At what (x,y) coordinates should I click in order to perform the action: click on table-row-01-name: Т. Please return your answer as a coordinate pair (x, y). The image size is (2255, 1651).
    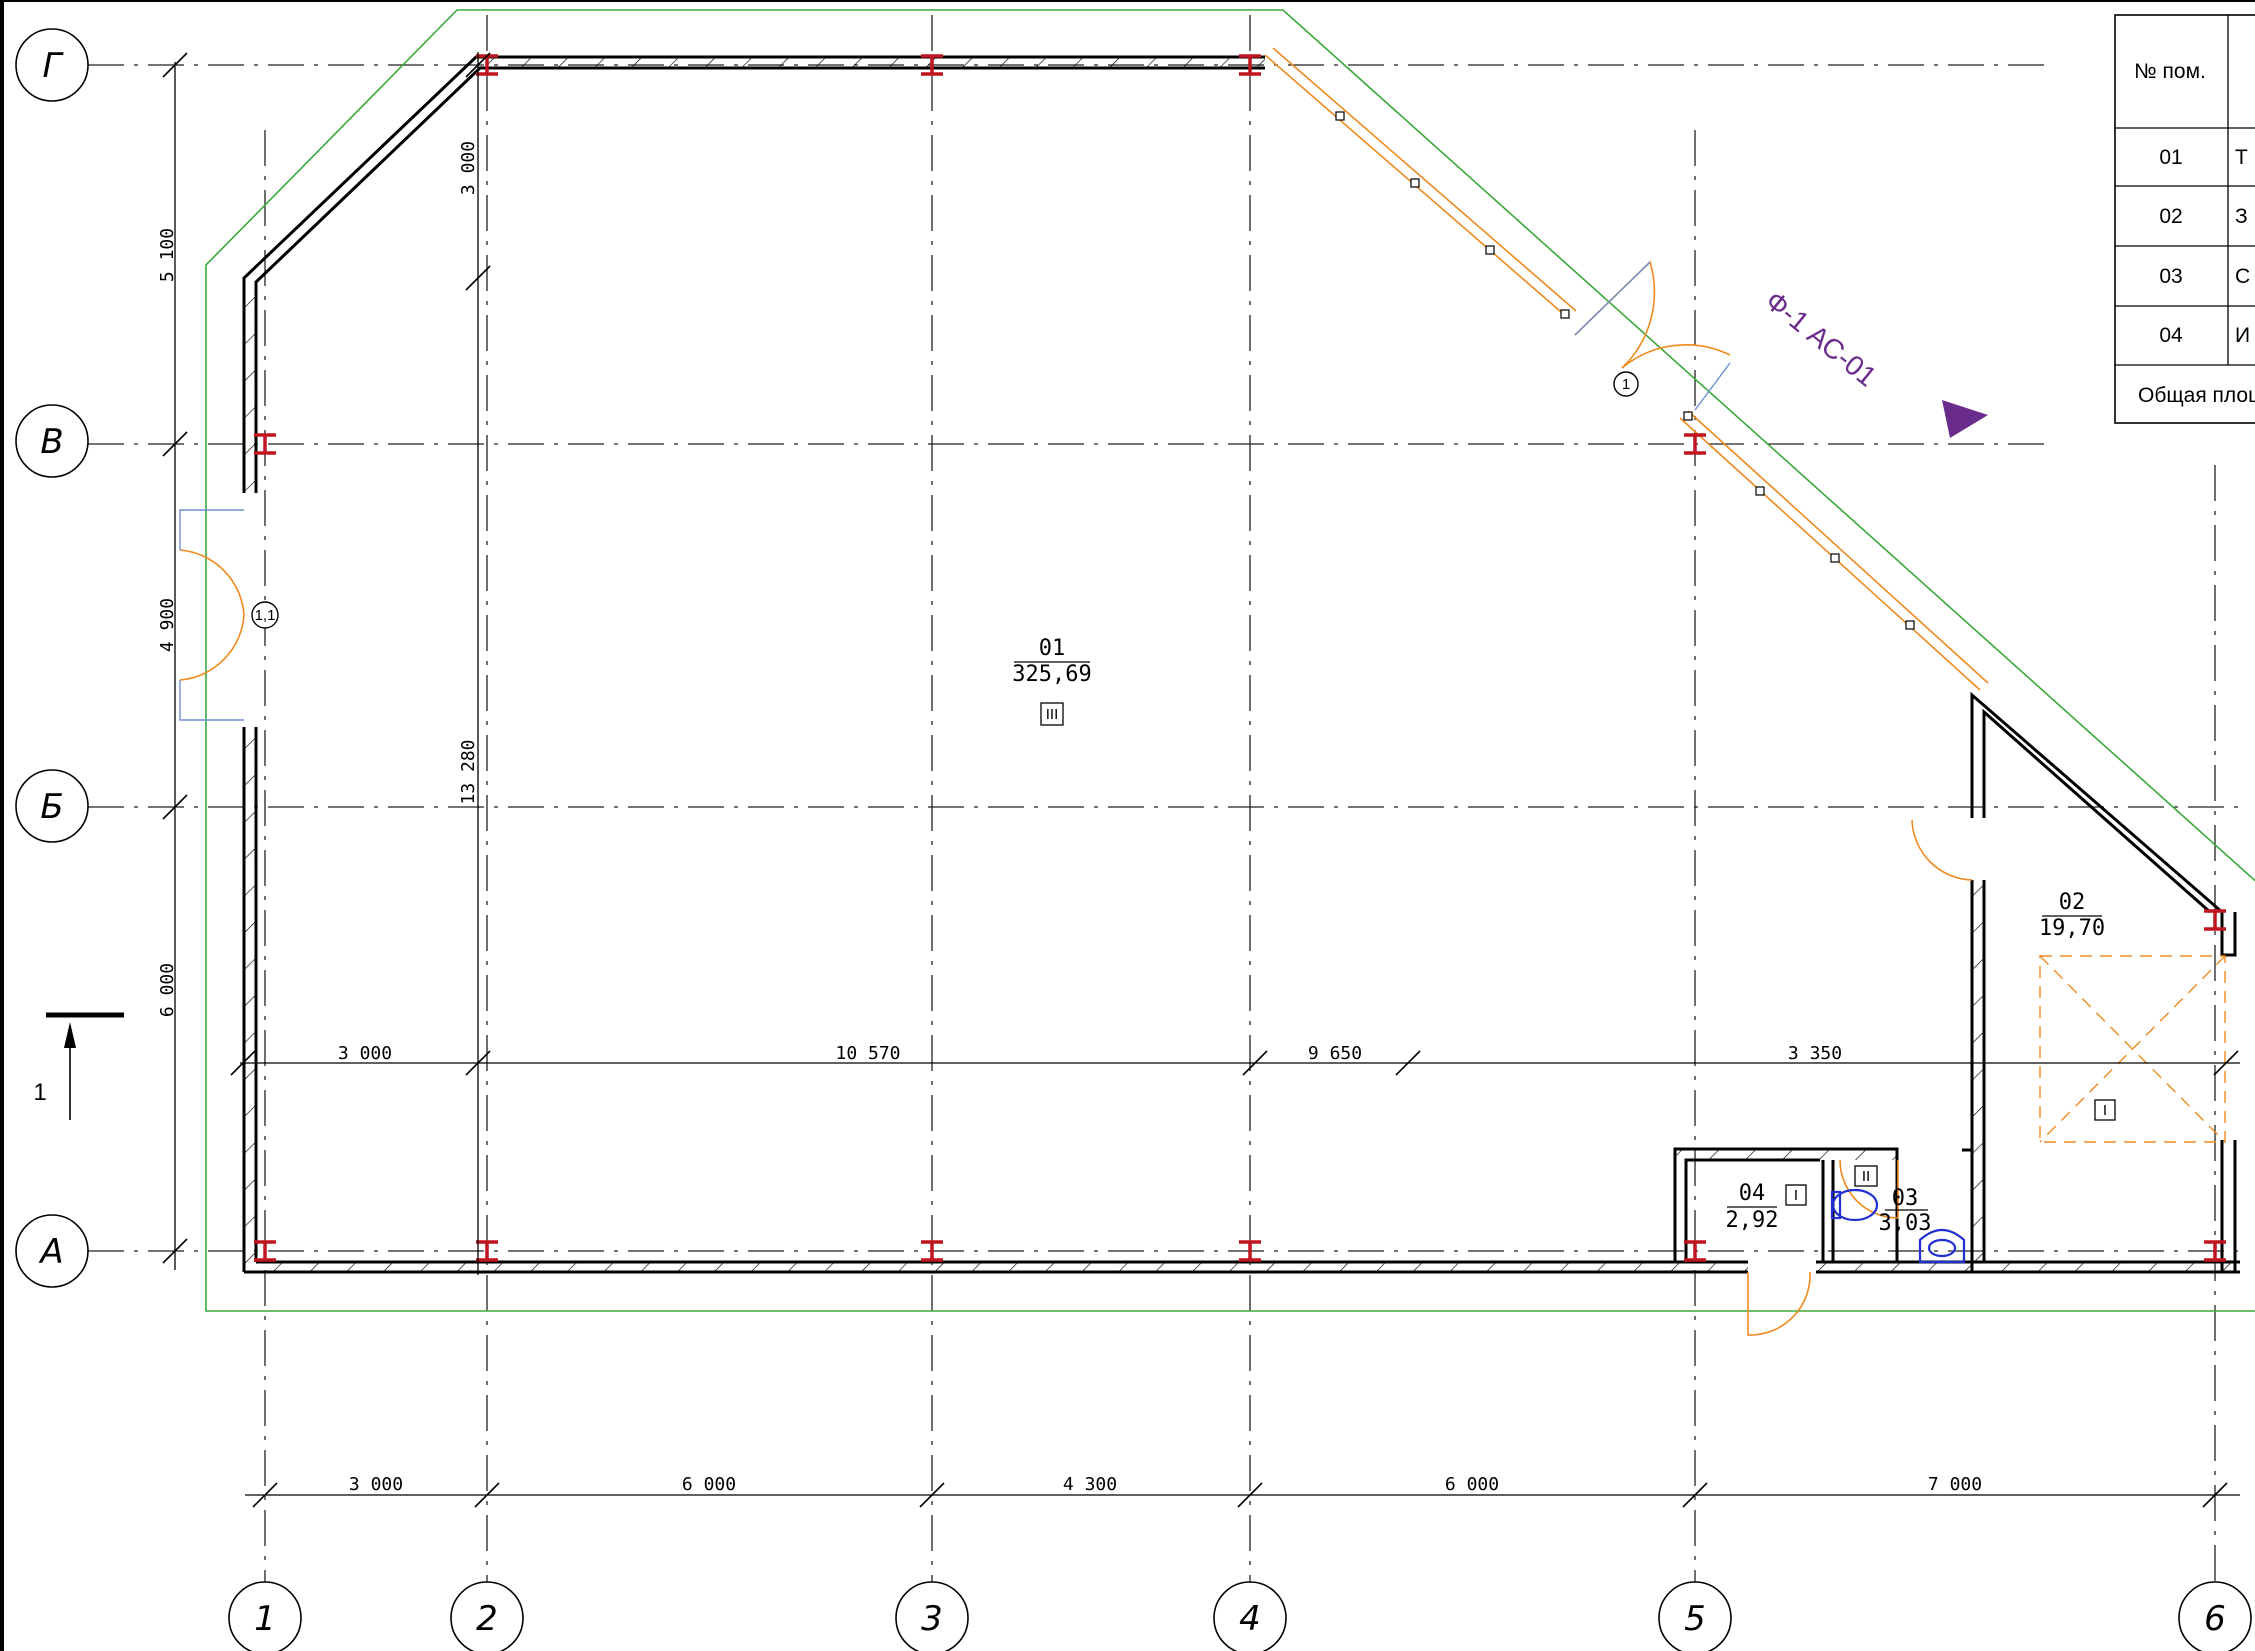
    Looking at the image, I should click on (2241, 157).